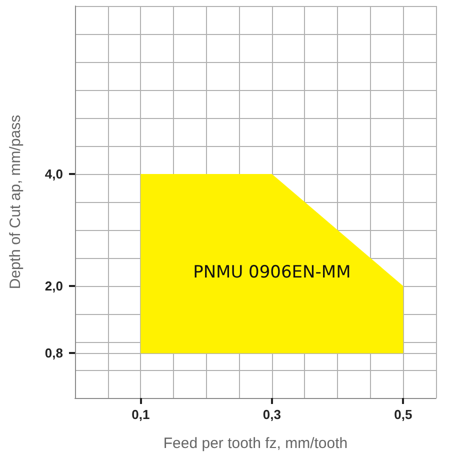  Describe the element at coordinates (53, 286) in the screenshot. I see `y-tick-label: 2,0` at that location.